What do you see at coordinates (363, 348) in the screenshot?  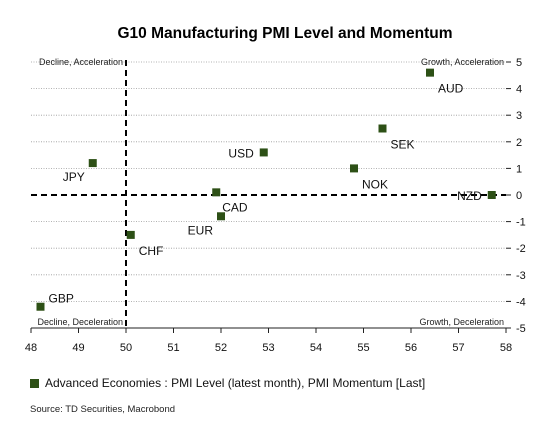 I see `x-tick-label: 55` at bounding box center [363, 348].